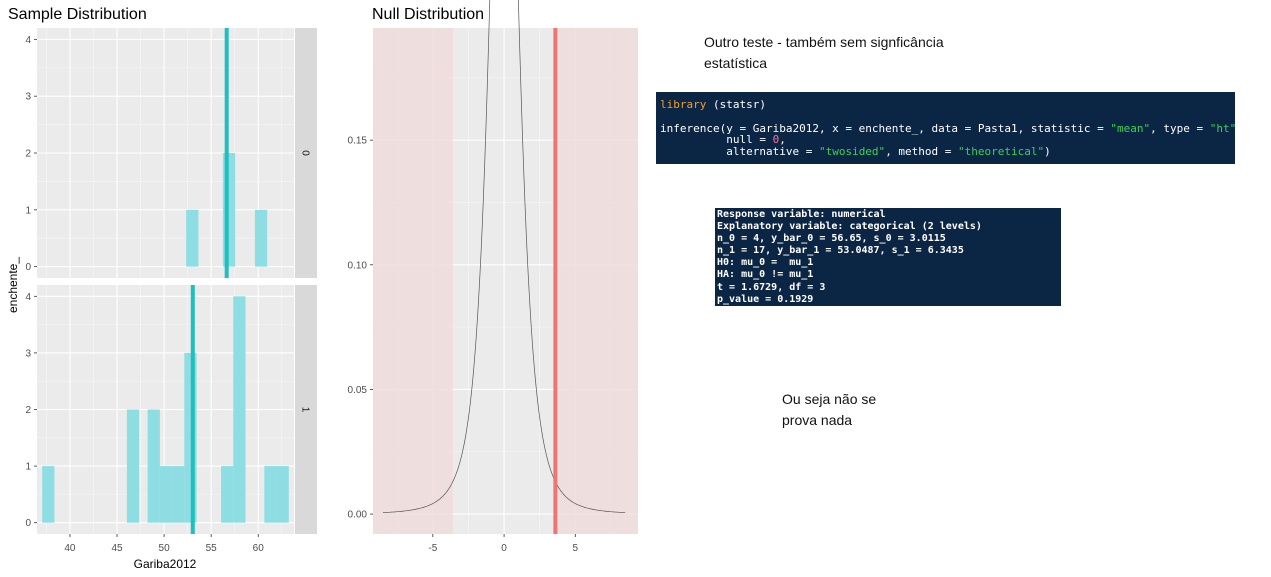 The image size is (1271, 577). I want to click on facet-strip-label: 0, so click(305, 153).